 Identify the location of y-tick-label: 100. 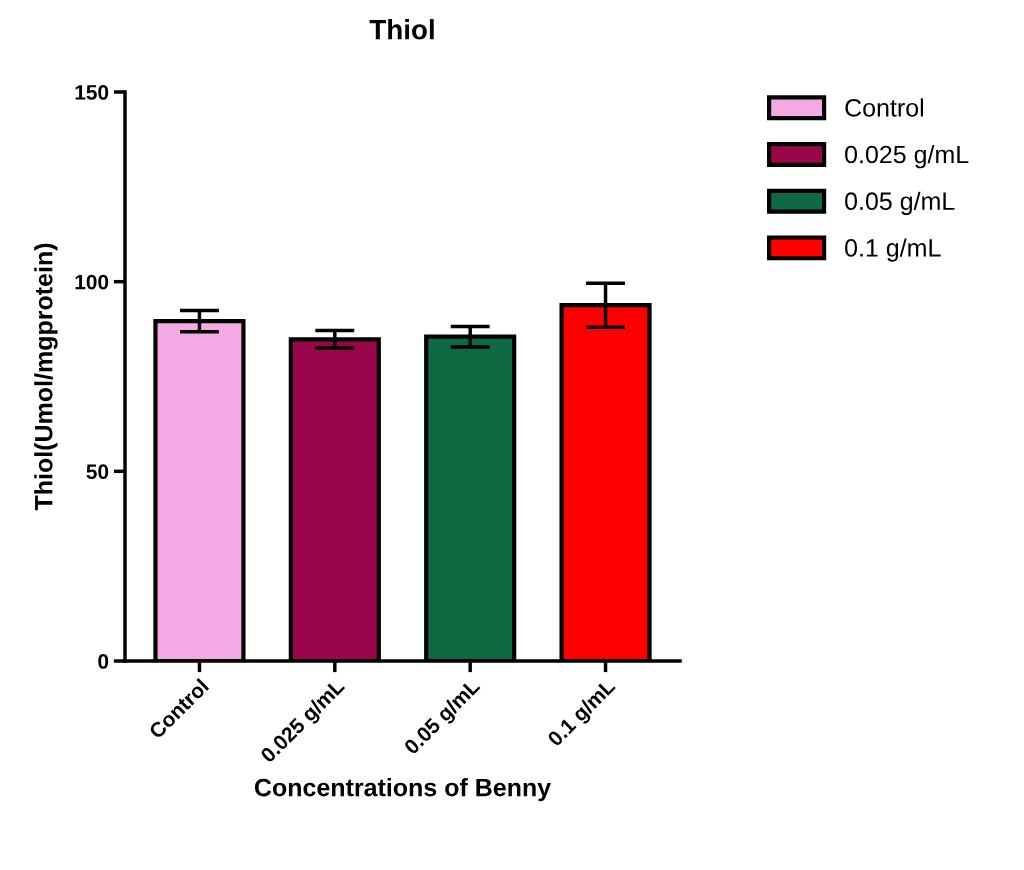
(92, 282).